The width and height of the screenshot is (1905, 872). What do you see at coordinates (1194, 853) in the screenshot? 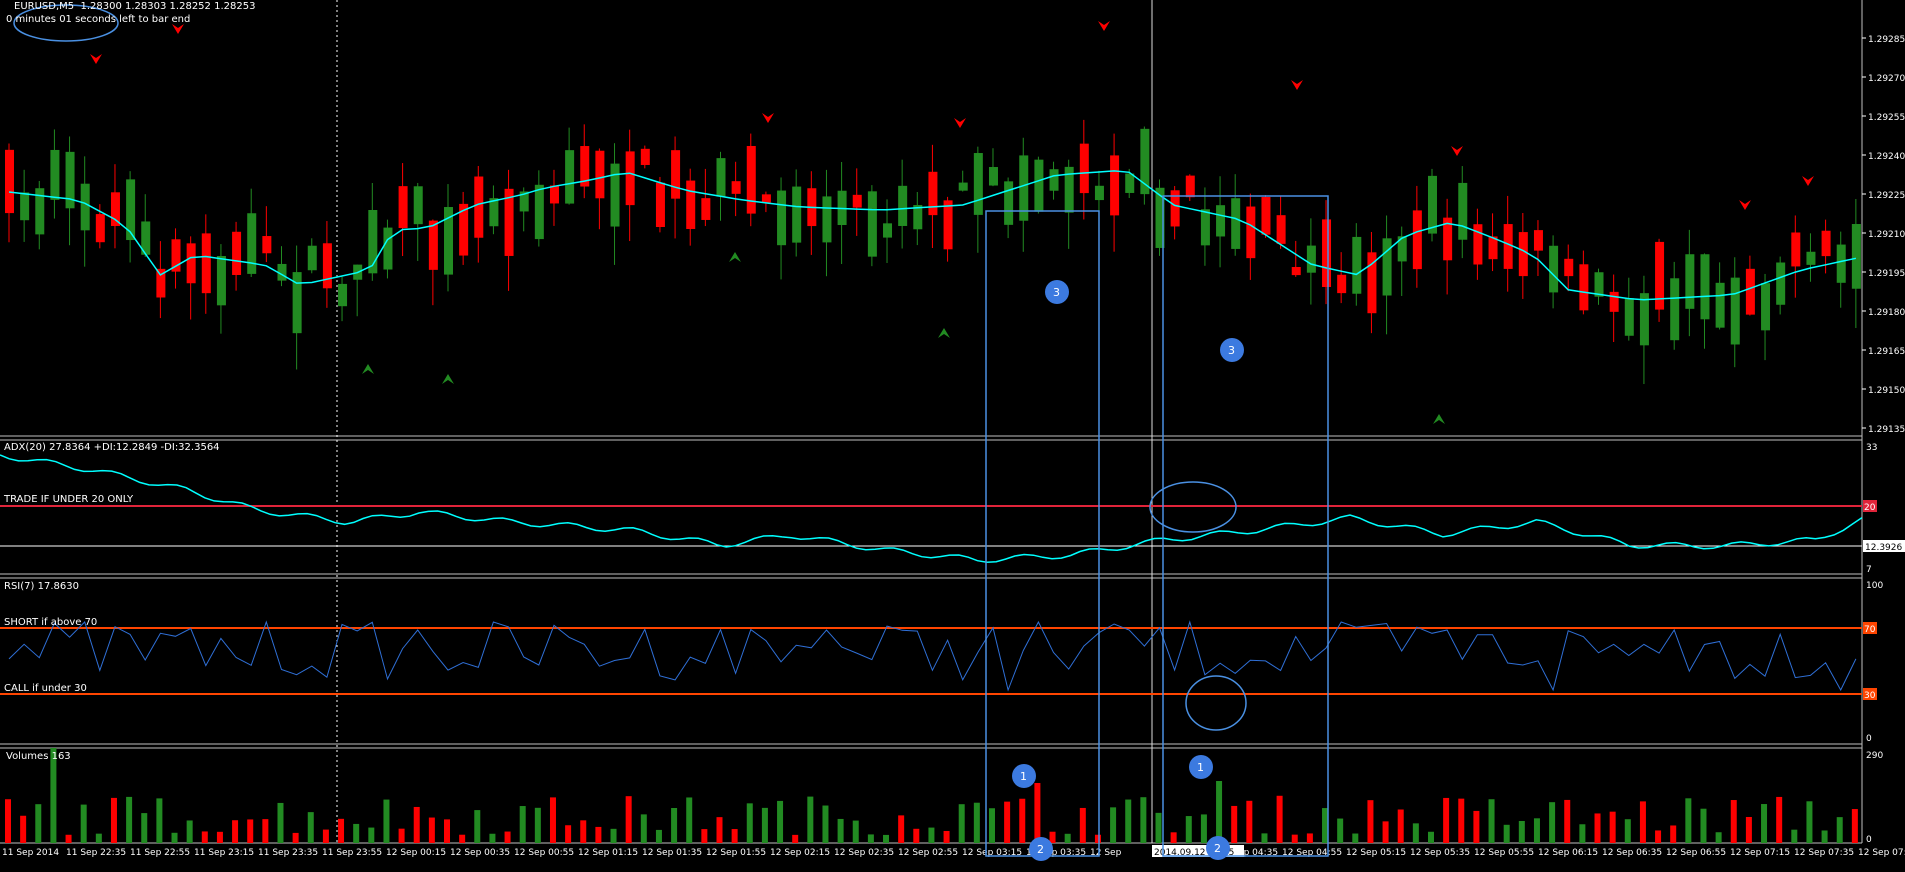
I see `time-axis-label: 2014.09.12 04:15` at bounding box center [1194, 853].